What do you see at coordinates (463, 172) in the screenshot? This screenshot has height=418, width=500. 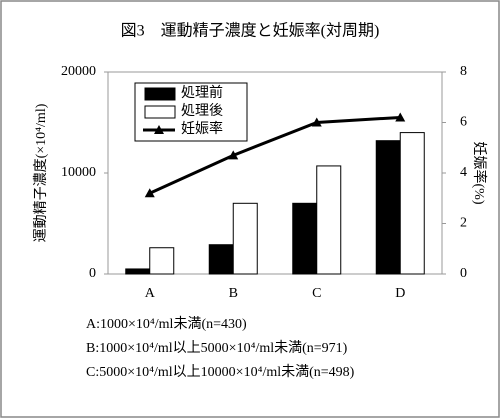 I see `y2-tick-label: 4` at bounding box center [463, 172].